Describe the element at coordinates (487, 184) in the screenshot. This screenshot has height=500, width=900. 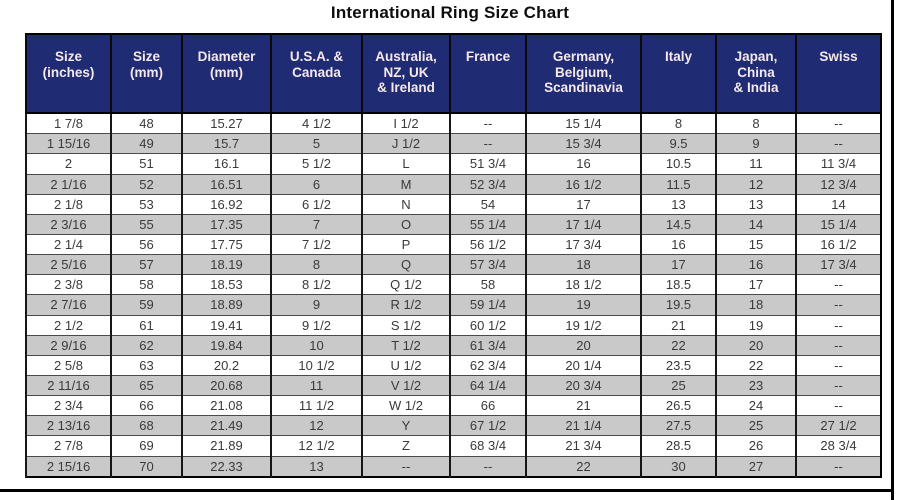
I see `table-cell: 52 3/4` at that location.